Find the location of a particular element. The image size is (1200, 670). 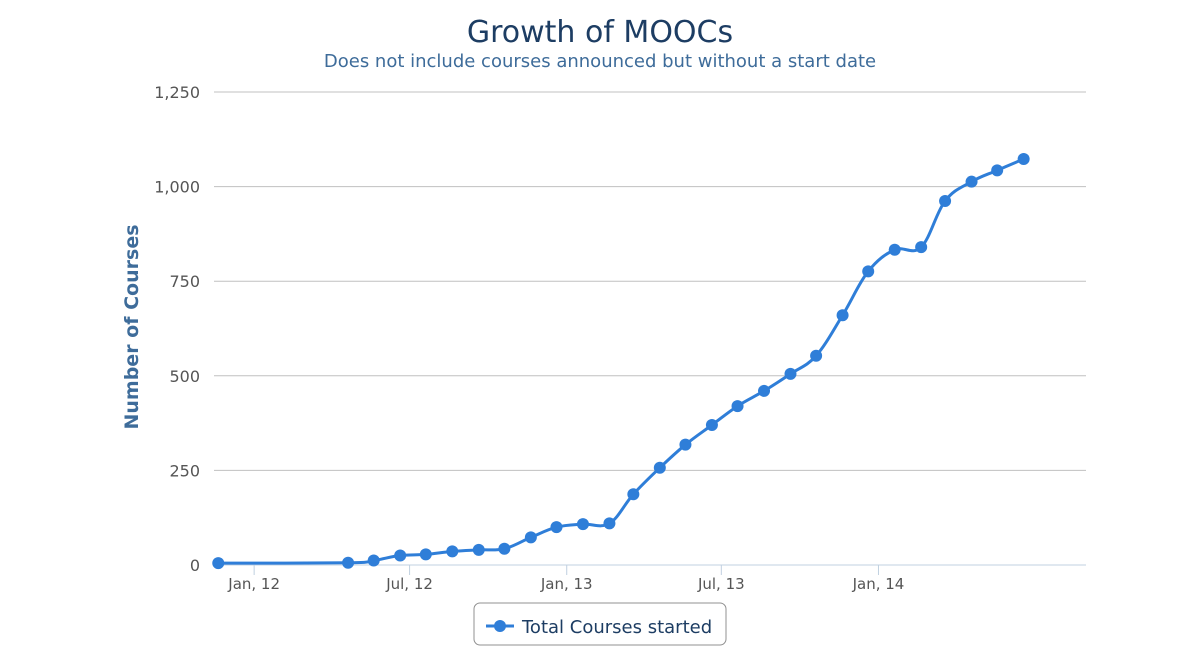

x-tick-label: Jan, 12 is located at coordinates (253, 584).